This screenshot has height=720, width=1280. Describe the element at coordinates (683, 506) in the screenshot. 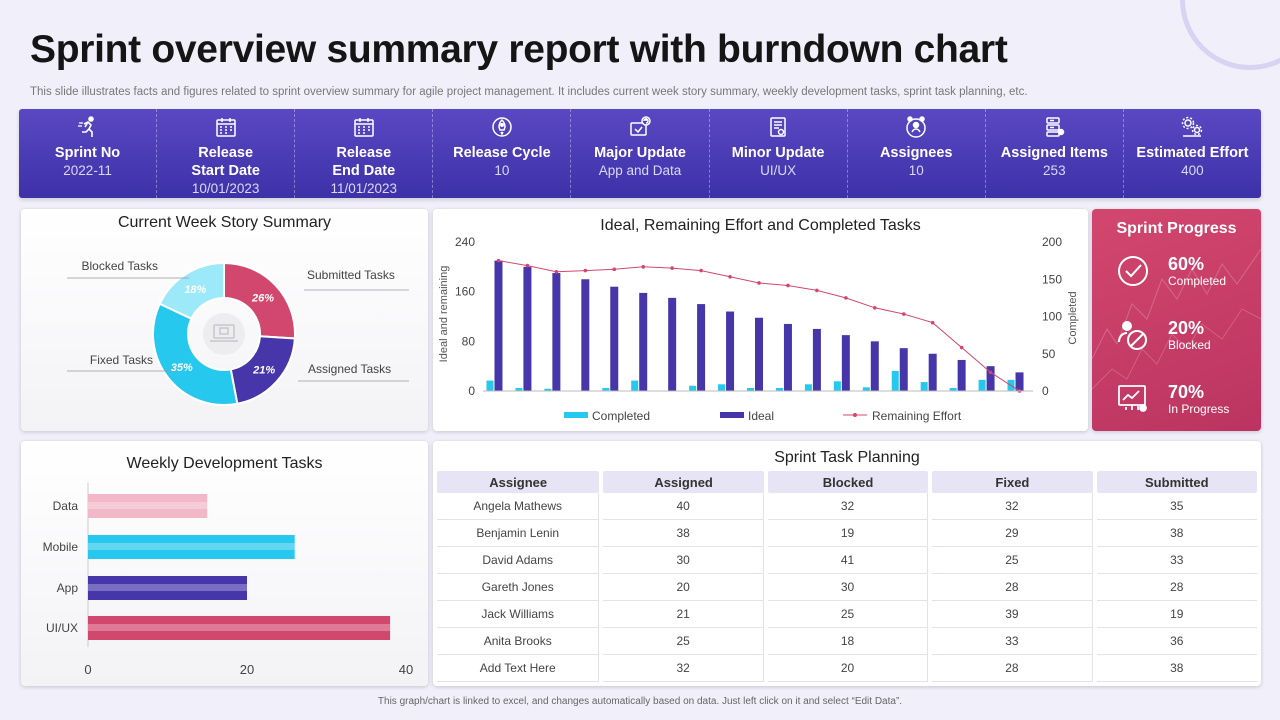

I see `cell: 40` at that location.